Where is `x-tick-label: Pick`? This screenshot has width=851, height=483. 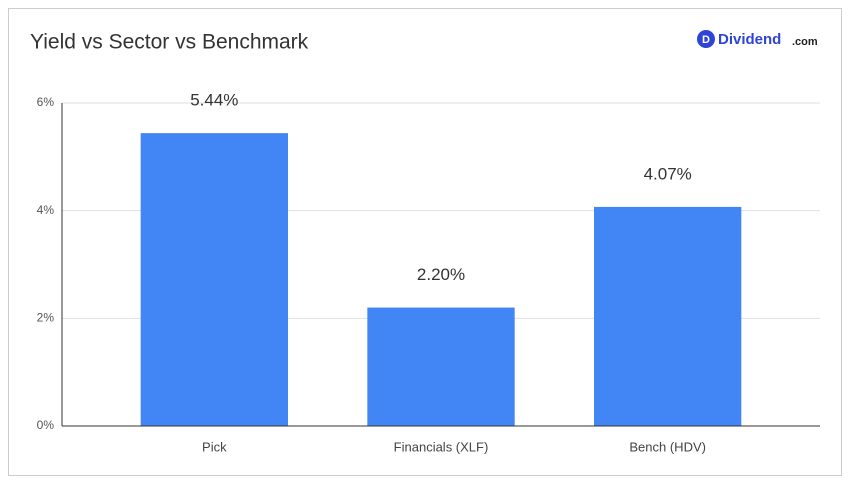 x-tick-label: Pick is located at coordinates (214, 446).